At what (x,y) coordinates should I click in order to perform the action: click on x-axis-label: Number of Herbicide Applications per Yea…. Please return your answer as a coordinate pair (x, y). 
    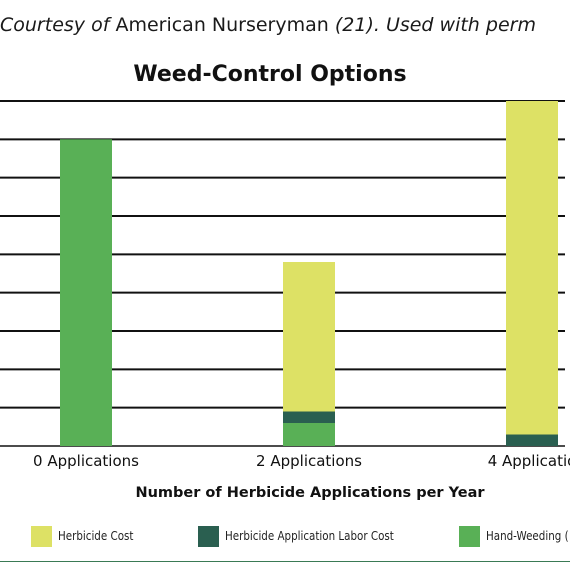
    Looking at the image, I should click on (310, 493).